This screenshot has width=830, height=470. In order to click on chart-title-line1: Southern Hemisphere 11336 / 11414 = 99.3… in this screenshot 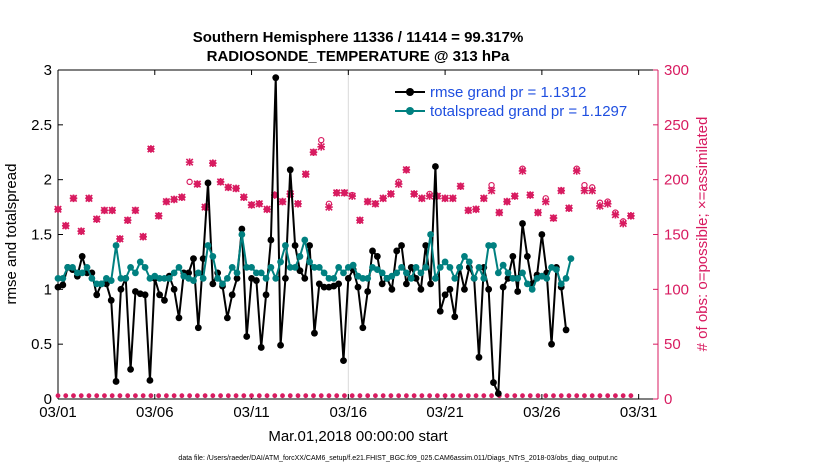, I will do `click(358, 37)`.